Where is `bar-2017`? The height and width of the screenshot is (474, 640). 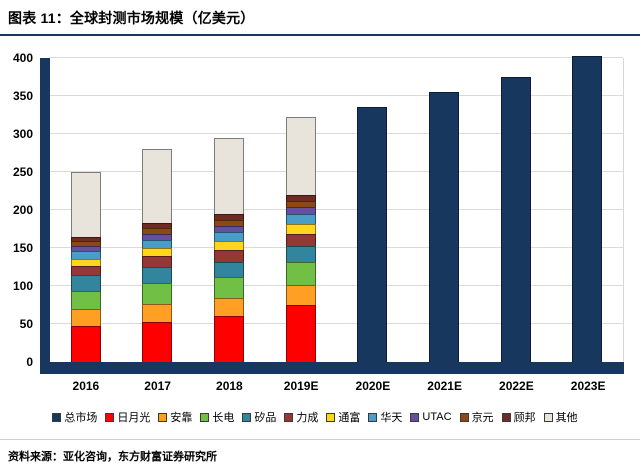
bar-2017 is located at coordinates (157, 210).